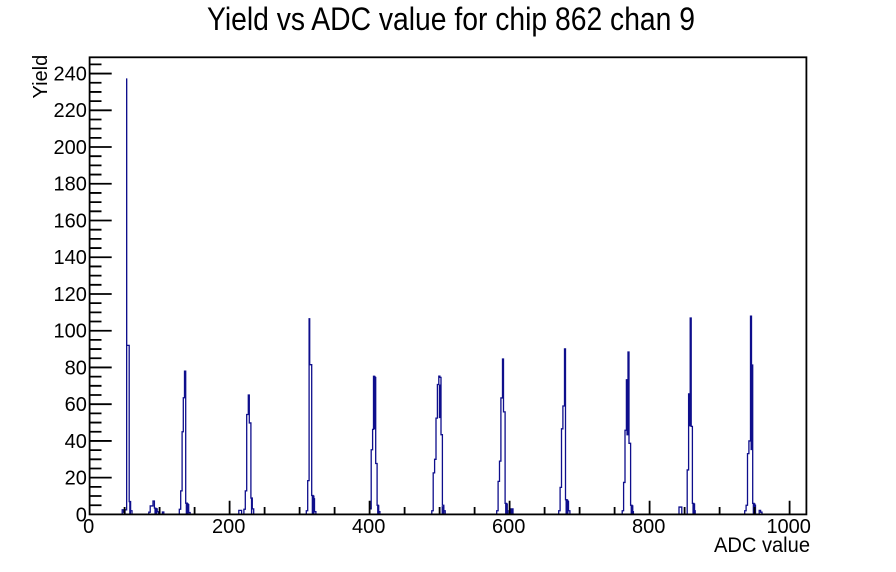 The image size is (896, 572). Describe the element at coordinates (508, 527) in the screenshot. I see `svg-text: 600` at that location.